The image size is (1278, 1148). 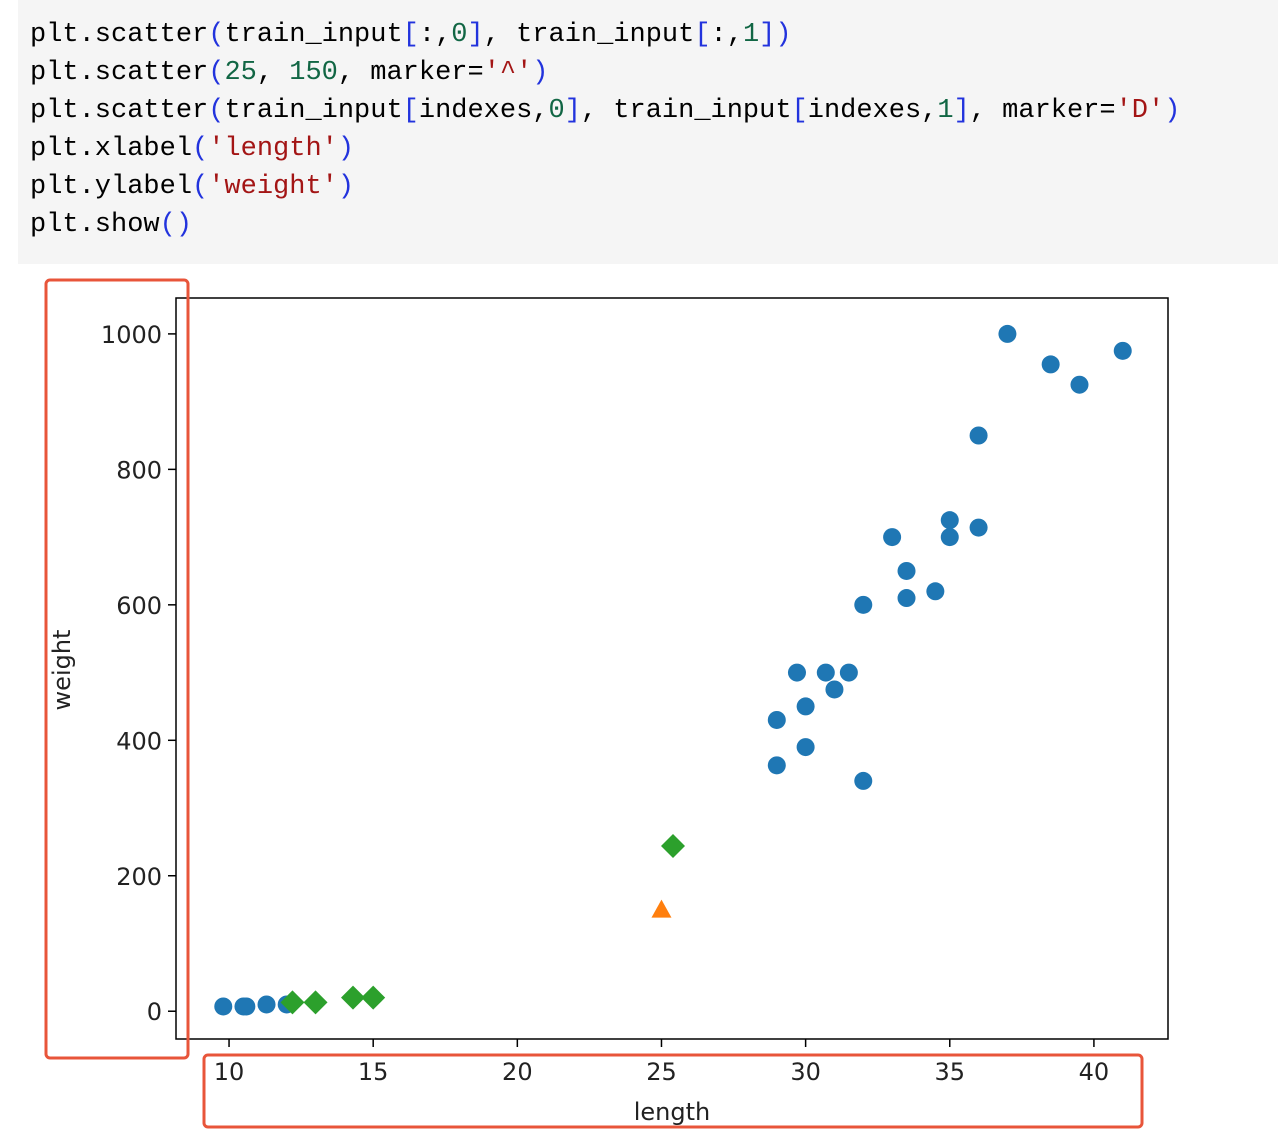 What do you see at coordinates (508, 73) in the screenshot?
I see `code-token: '^'` at bounding box center [508, 73].